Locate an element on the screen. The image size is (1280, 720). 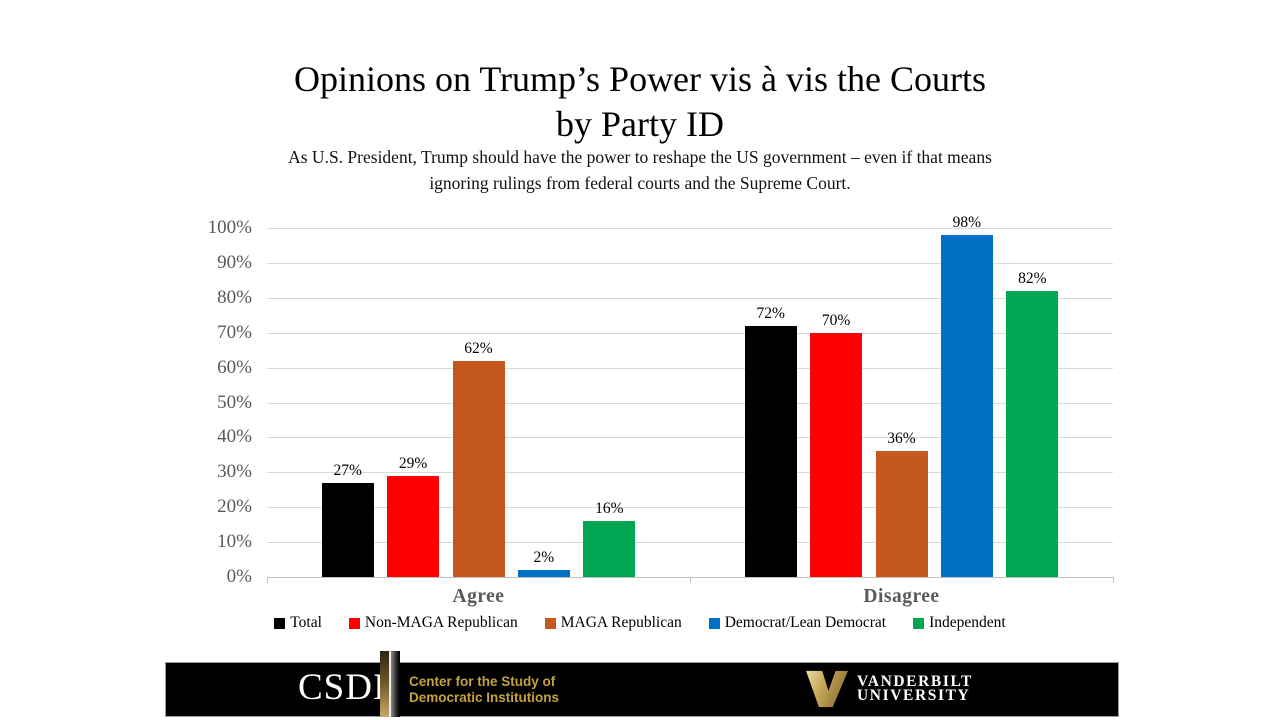
vanderbilt-wordmark-line-2: UNIVERSITY is located at coordinates (914, 695).